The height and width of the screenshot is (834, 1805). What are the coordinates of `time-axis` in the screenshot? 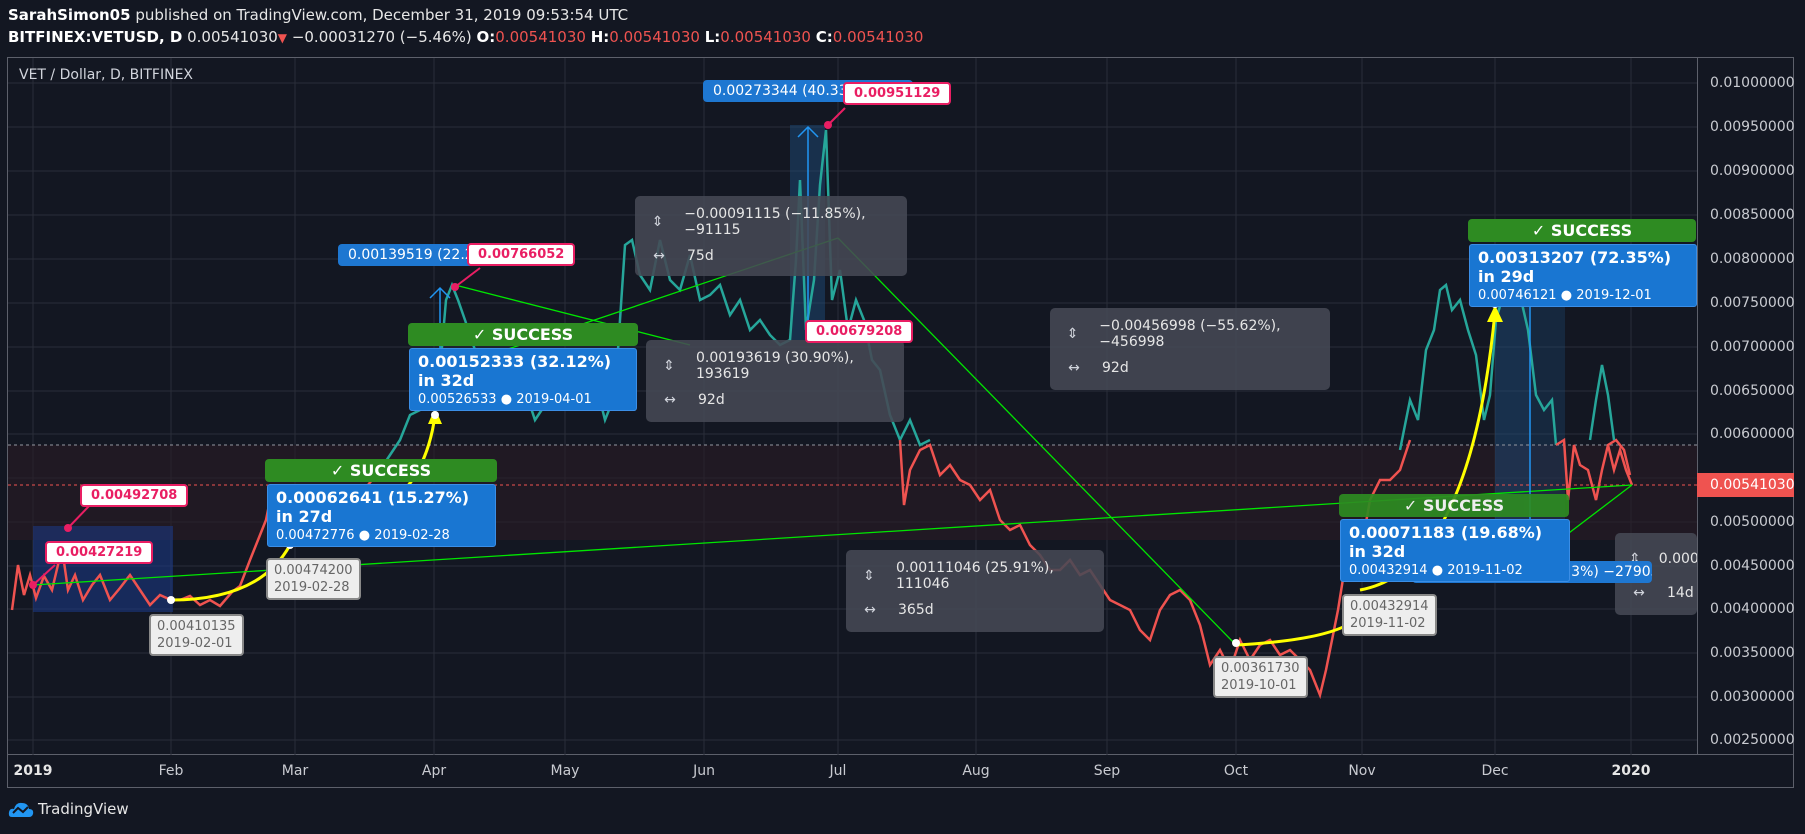 It's located at (900, 771).